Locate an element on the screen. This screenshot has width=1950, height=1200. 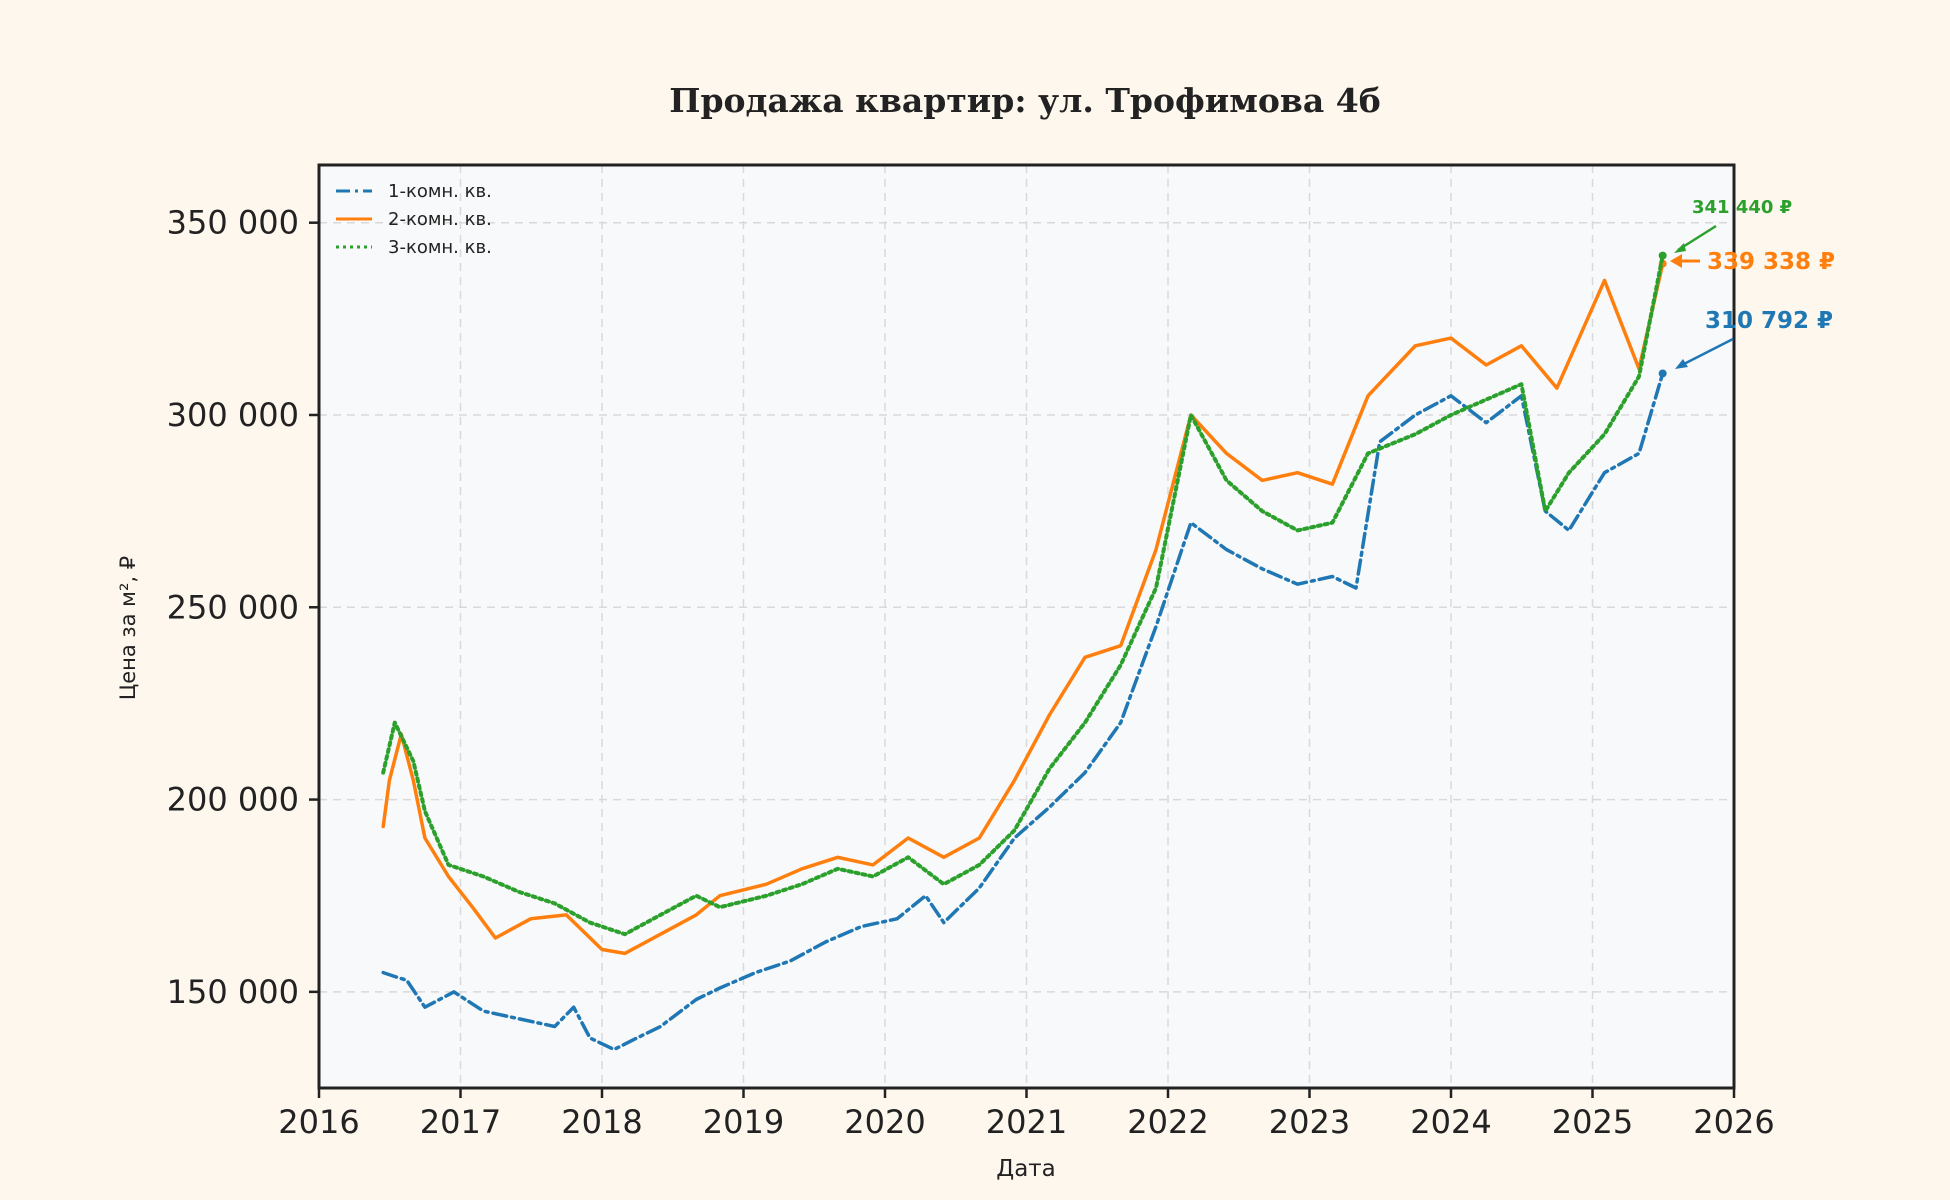
annotations: 341 440 ₽ 339 338 ₽ 310 792 ₽ is located at coordinates (1752, 283).